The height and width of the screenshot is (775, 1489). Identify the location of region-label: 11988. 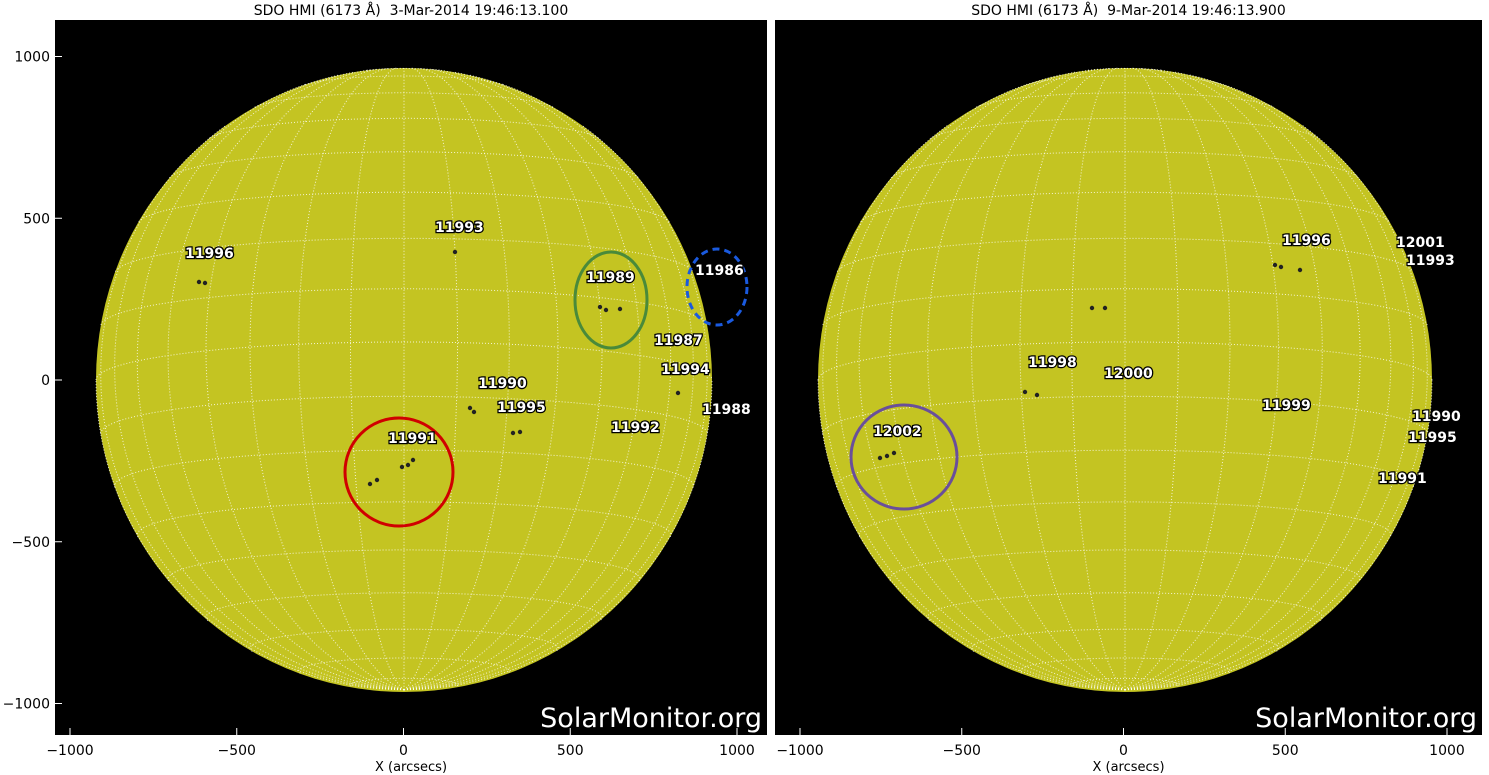
(726, 410).